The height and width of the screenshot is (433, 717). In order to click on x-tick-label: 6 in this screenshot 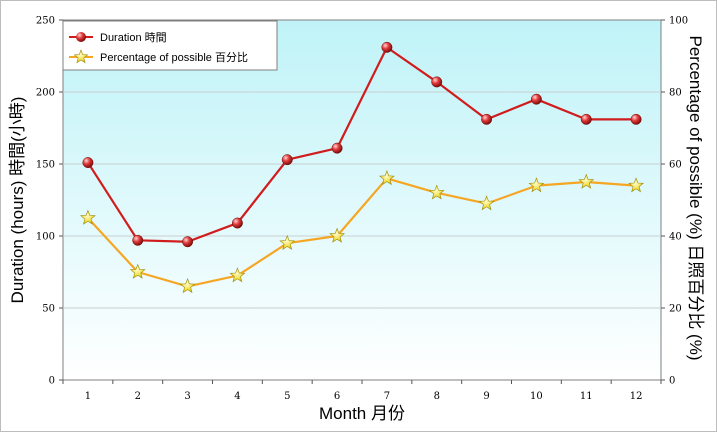, I will do `click(337, 396)`.